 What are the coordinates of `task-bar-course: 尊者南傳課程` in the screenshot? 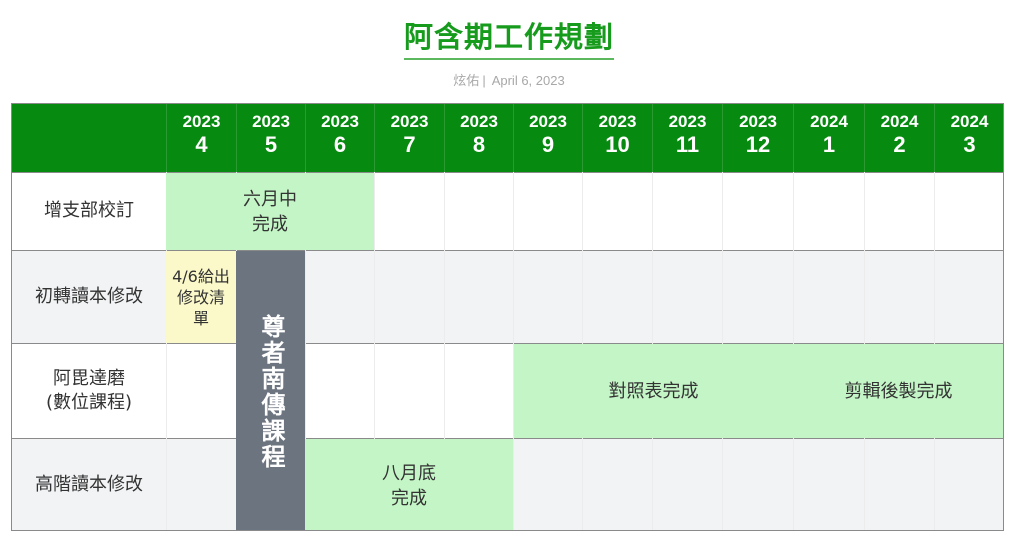 It's located at (270, 390).